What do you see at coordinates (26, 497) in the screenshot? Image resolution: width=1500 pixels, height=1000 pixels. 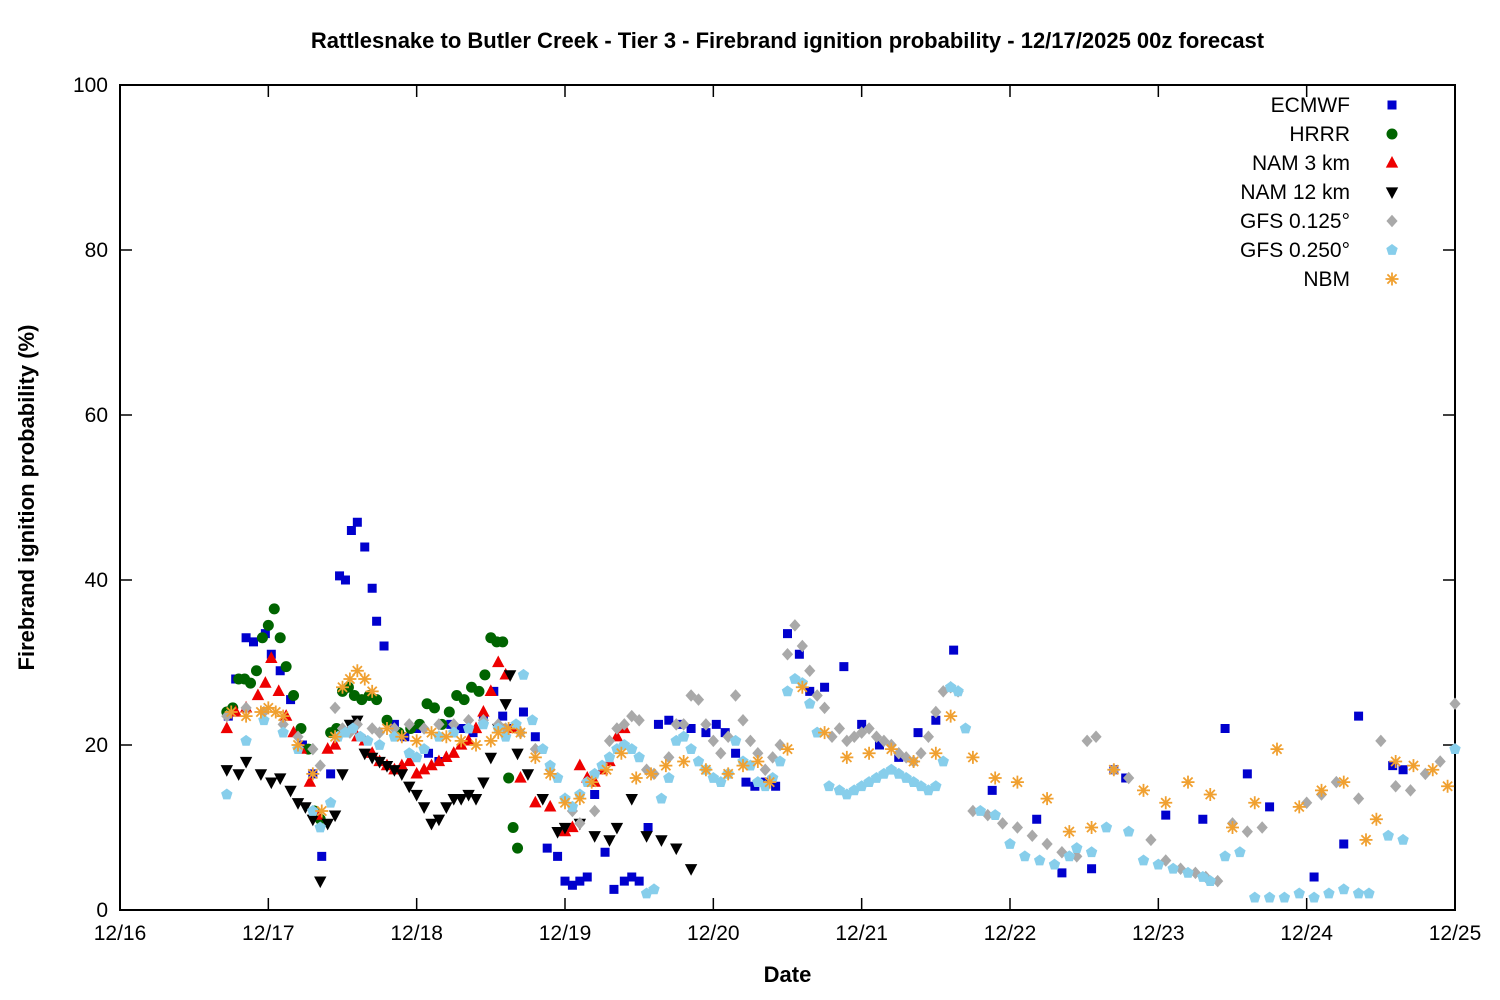 I see `y-axis-title: Firebrand ignition probability (%)` at bounding box center [26, 497].